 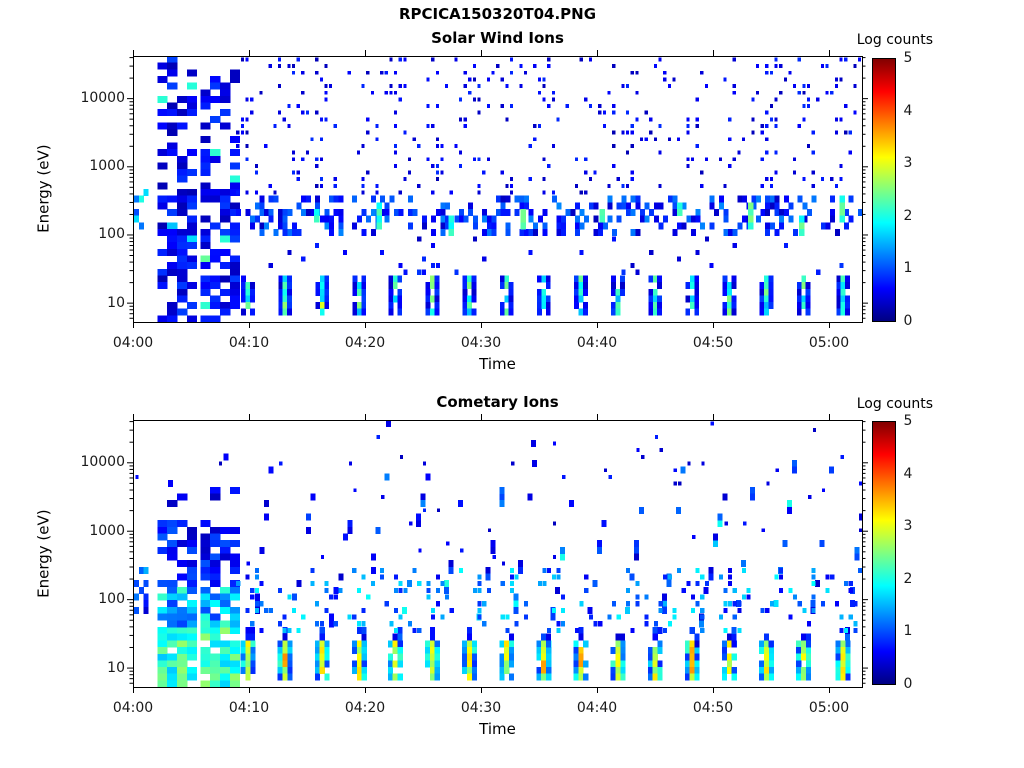 I want to click on figure-title: RPCICA150320T04.PNG, so click(x=497, y=14).